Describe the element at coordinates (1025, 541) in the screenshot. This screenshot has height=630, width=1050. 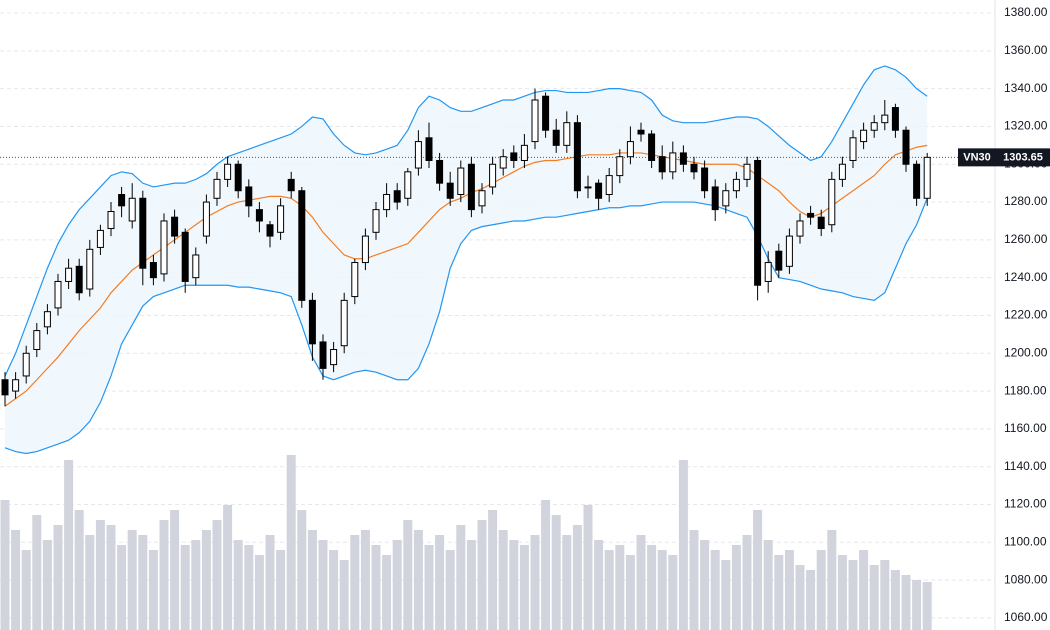
I see `y-tick-label: 1100.00` at that location.